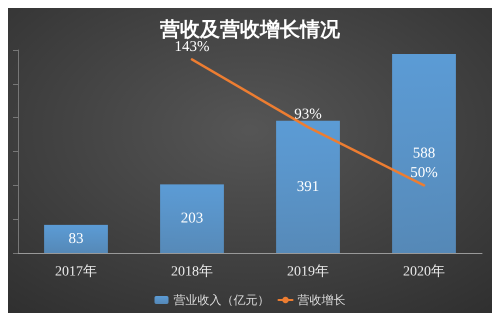 The image size is (500, 321). Describe the element at coordinates (76, 272) in the screenshot. I see `x-tick-label: 2017年` at that location.